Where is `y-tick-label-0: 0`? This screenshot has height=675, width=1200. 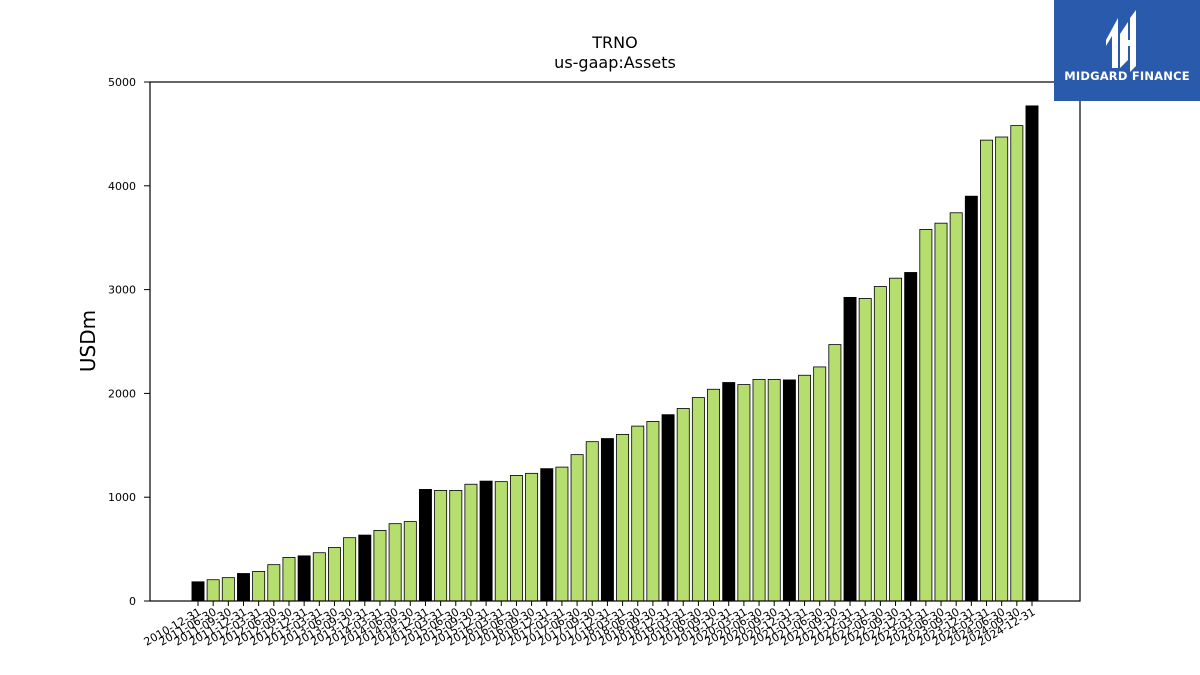
y-tick-label-0: 0 is located at coordinates (132, 601).